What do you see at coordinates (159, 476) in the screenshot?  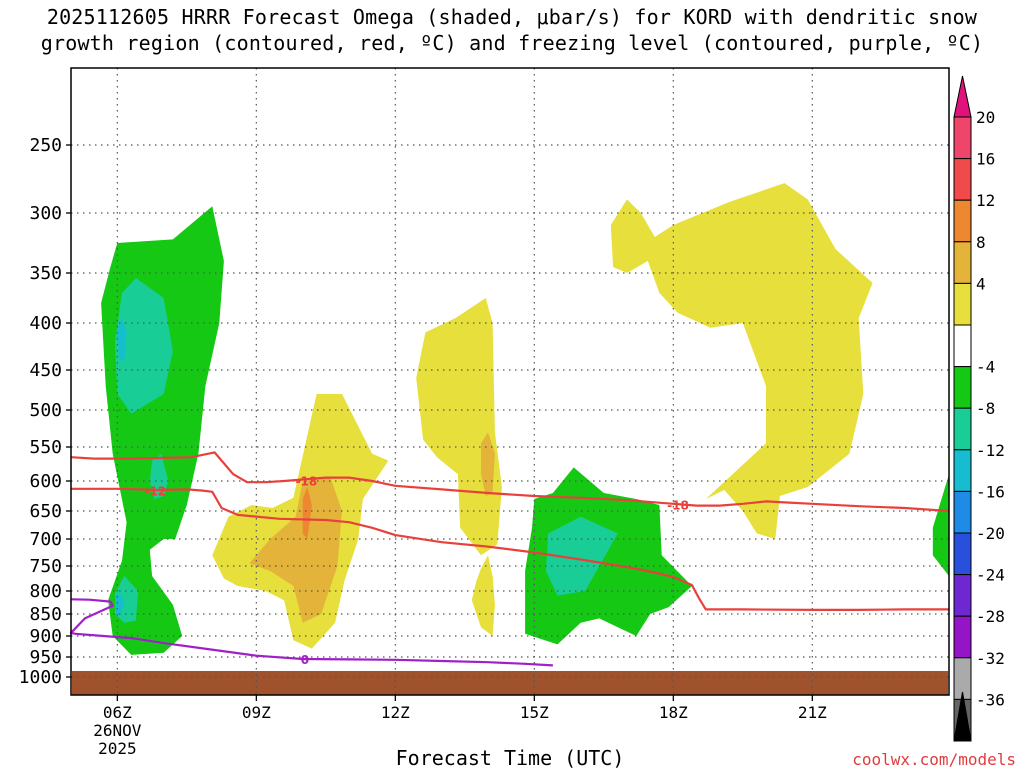 I see `ascent-06z-mid-core` at bounding box center [159, 476].